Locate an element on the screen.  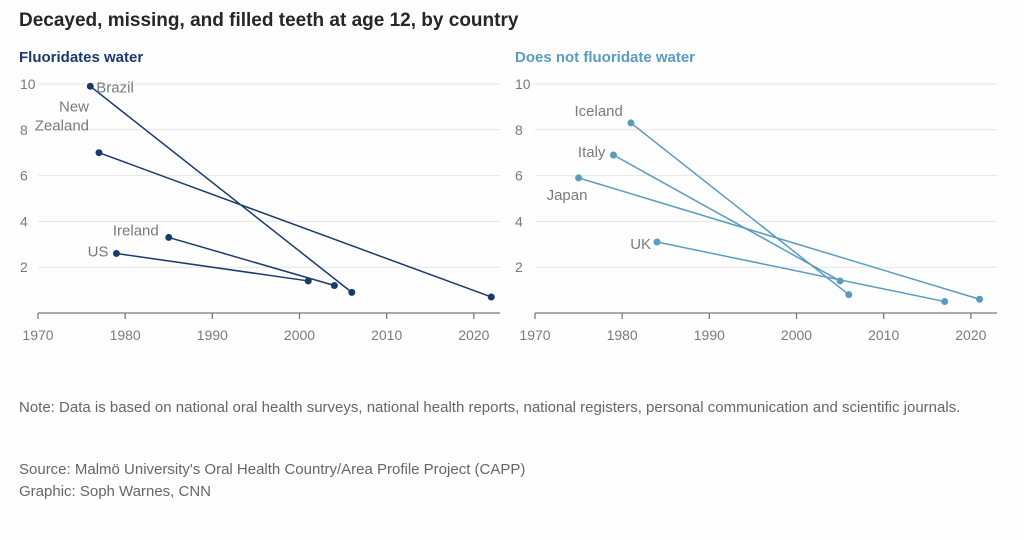
series-label-line: Brazil is located at coordinates (115, 87).